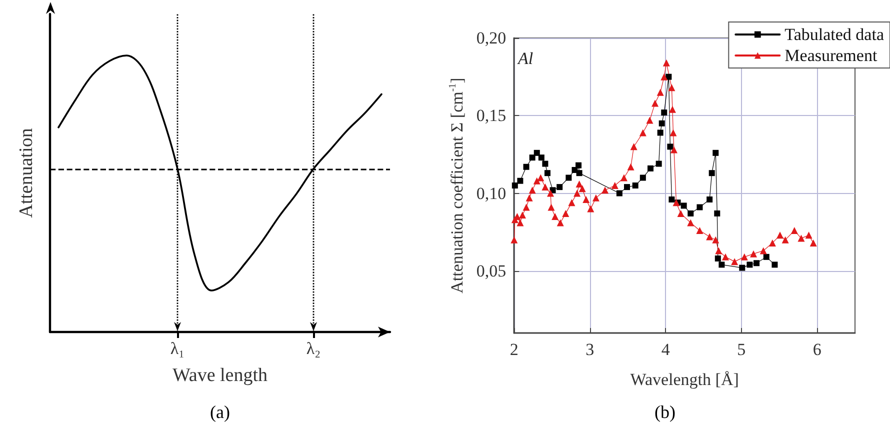 This screenshot has width=890, height=429. What do you see at coordinates (590, 349) in the screenshot?
I see `x-tick-label: 3` at bounding box center [590, 349].